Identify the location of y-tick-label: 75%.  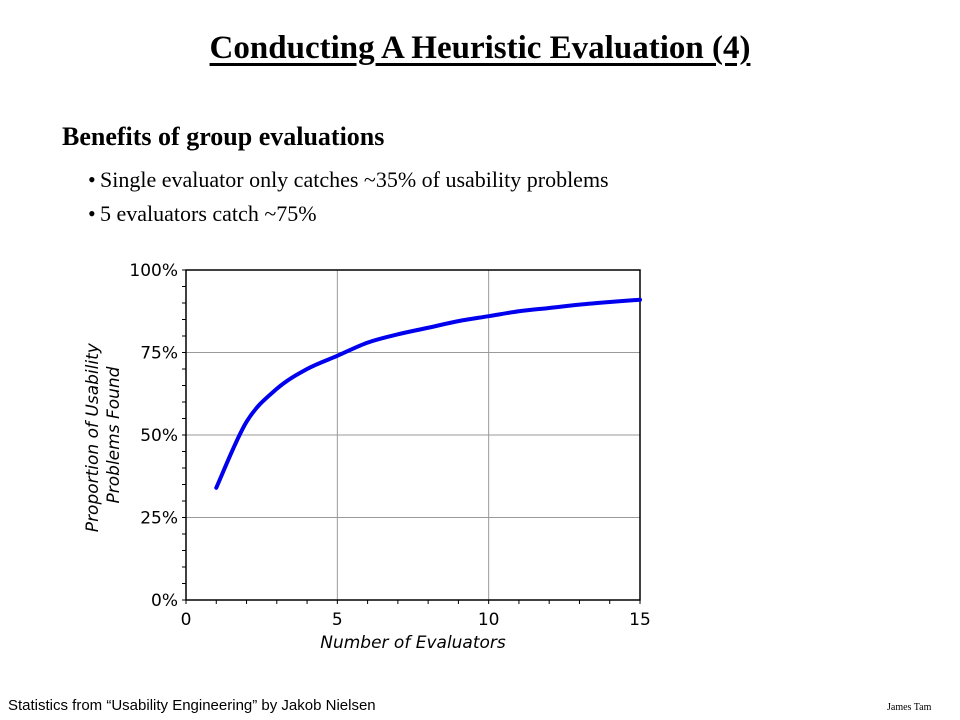
(159, 354).